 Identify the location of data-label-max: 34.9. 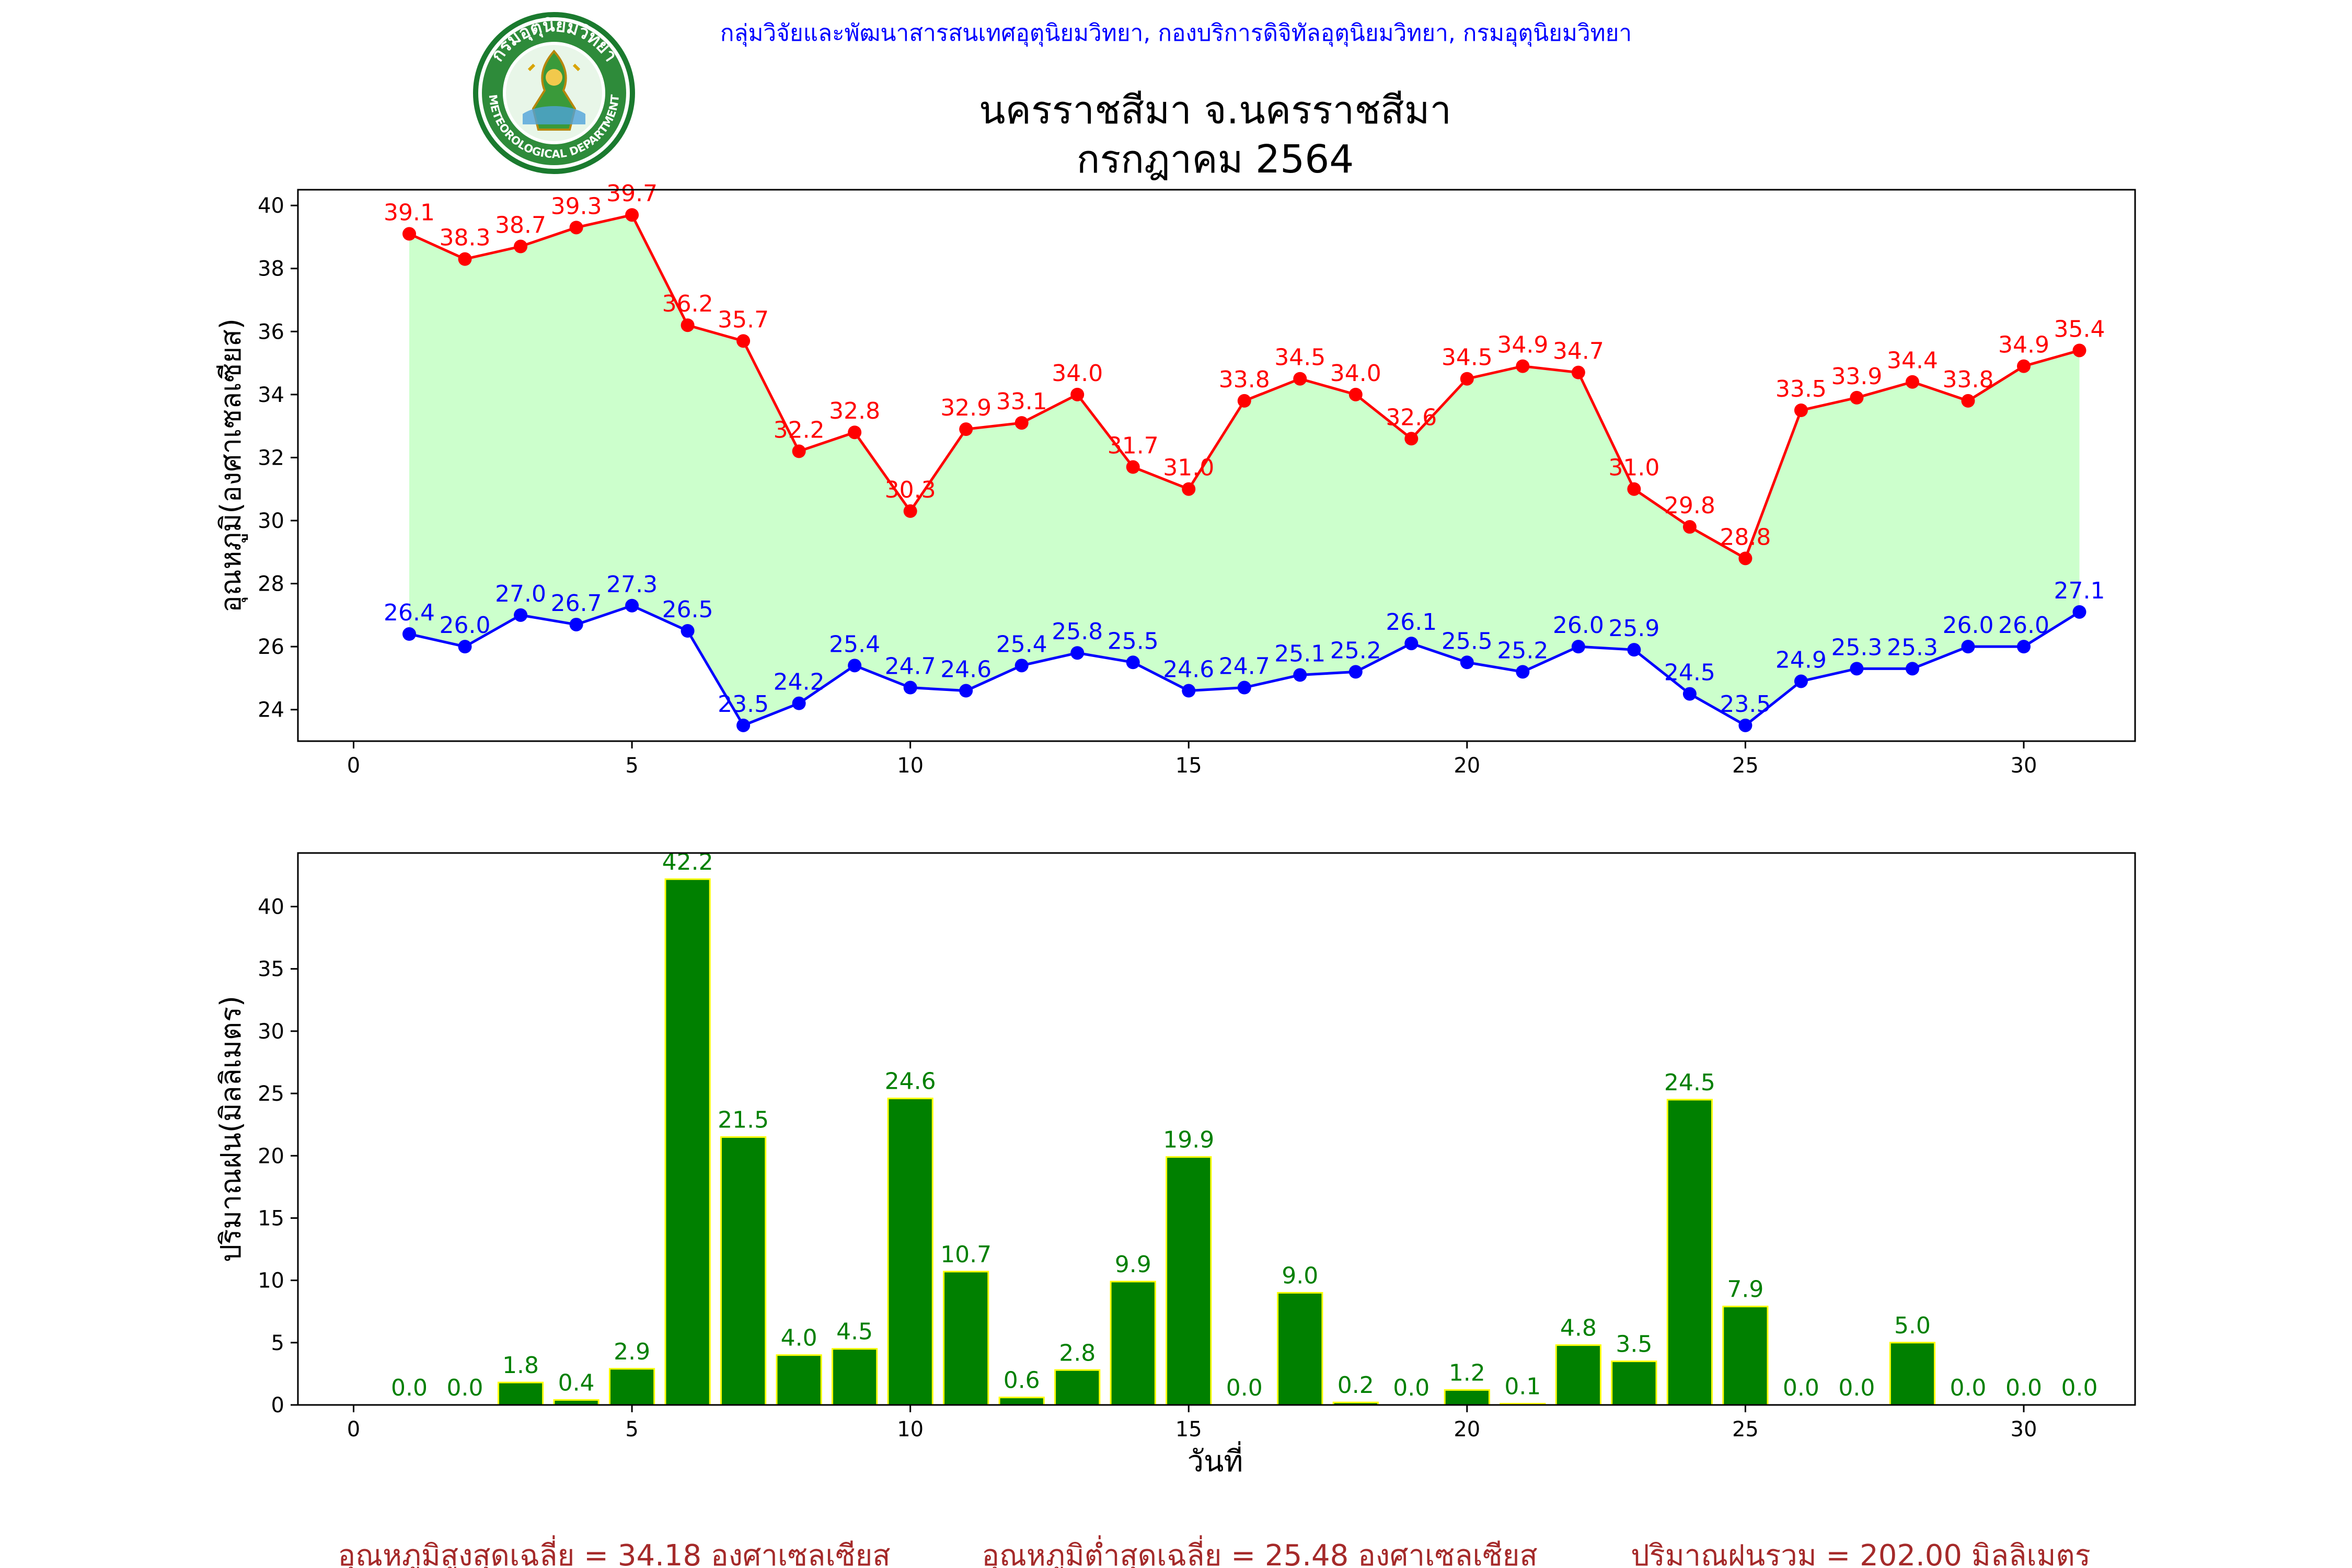
(2023, 345).